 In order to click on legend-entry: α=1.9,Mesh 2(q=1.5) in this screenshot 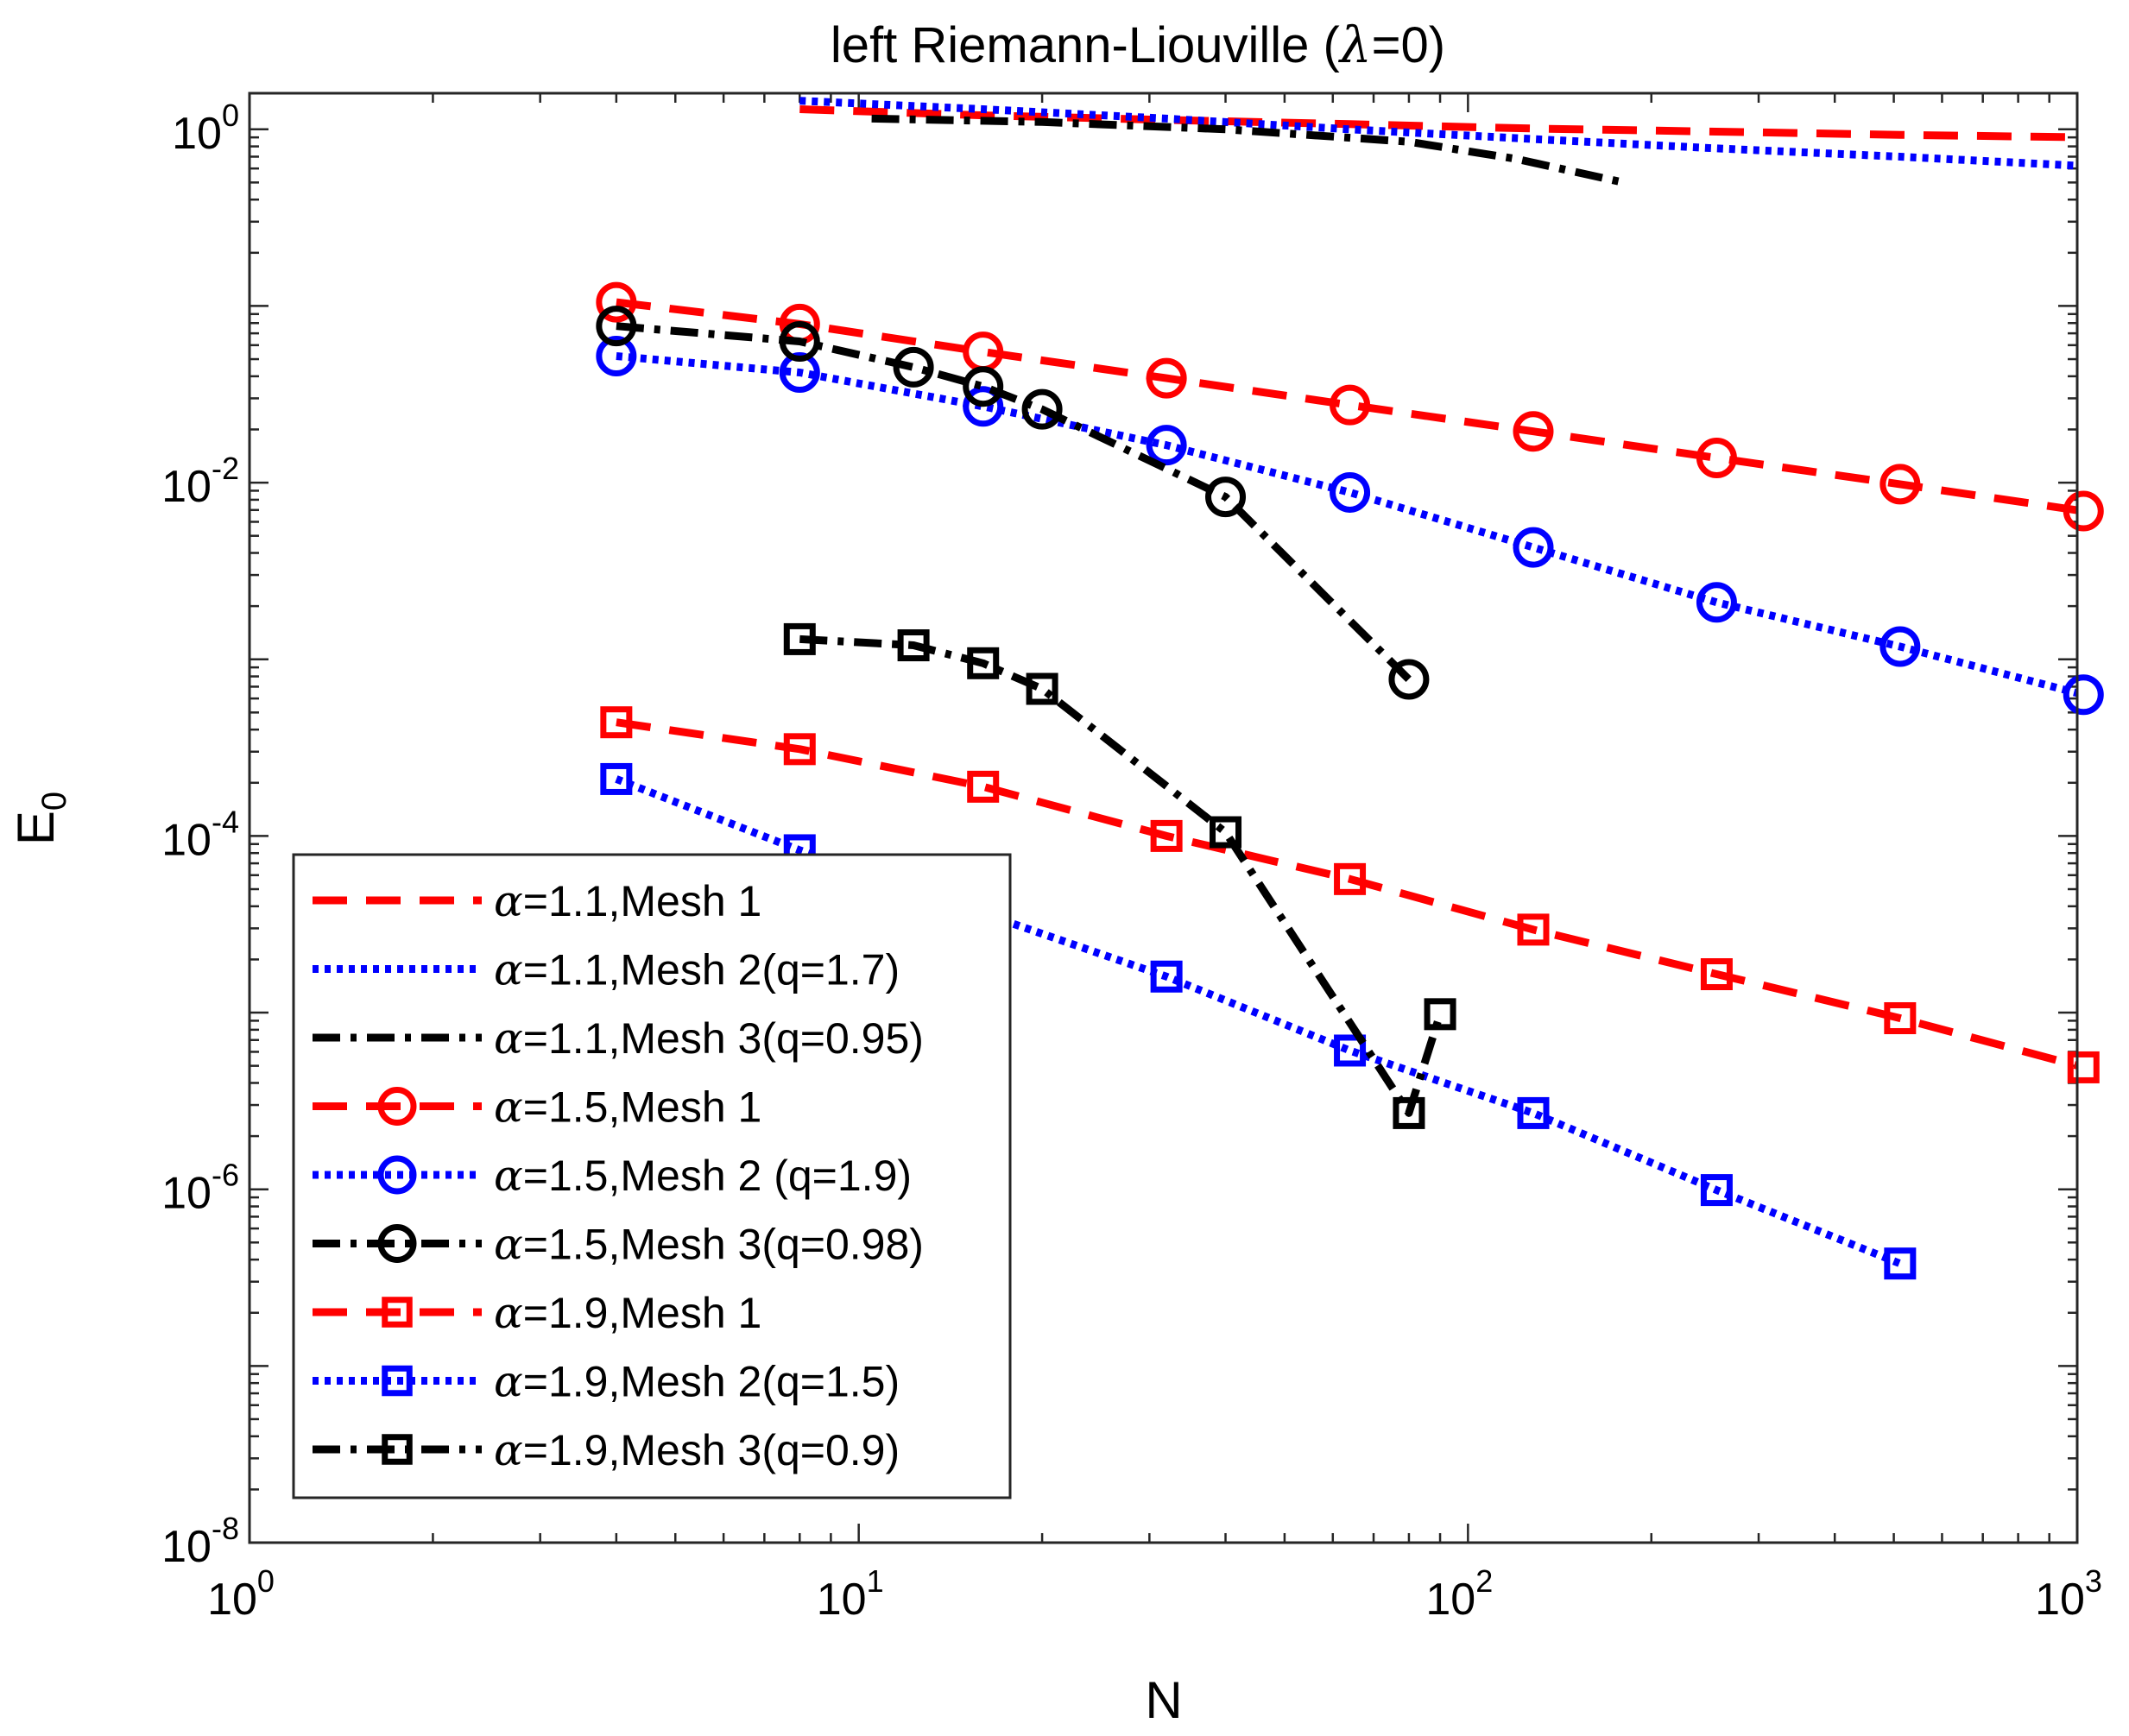, I will do `click(606, 1382)`.